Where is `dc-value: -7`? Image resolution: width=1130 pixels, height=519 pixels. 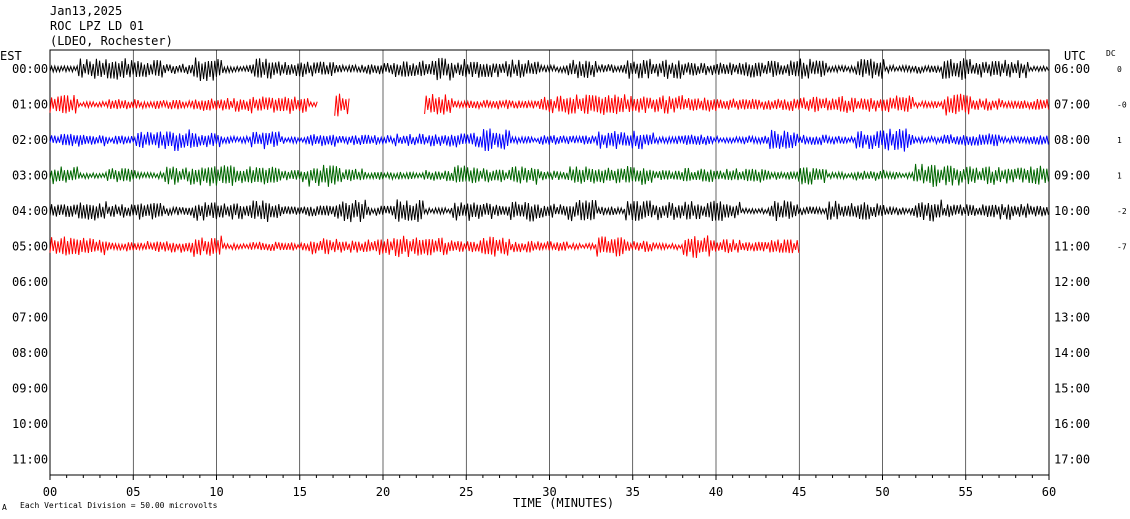
dc-value: -7 is located at coordinates (1122, 247).